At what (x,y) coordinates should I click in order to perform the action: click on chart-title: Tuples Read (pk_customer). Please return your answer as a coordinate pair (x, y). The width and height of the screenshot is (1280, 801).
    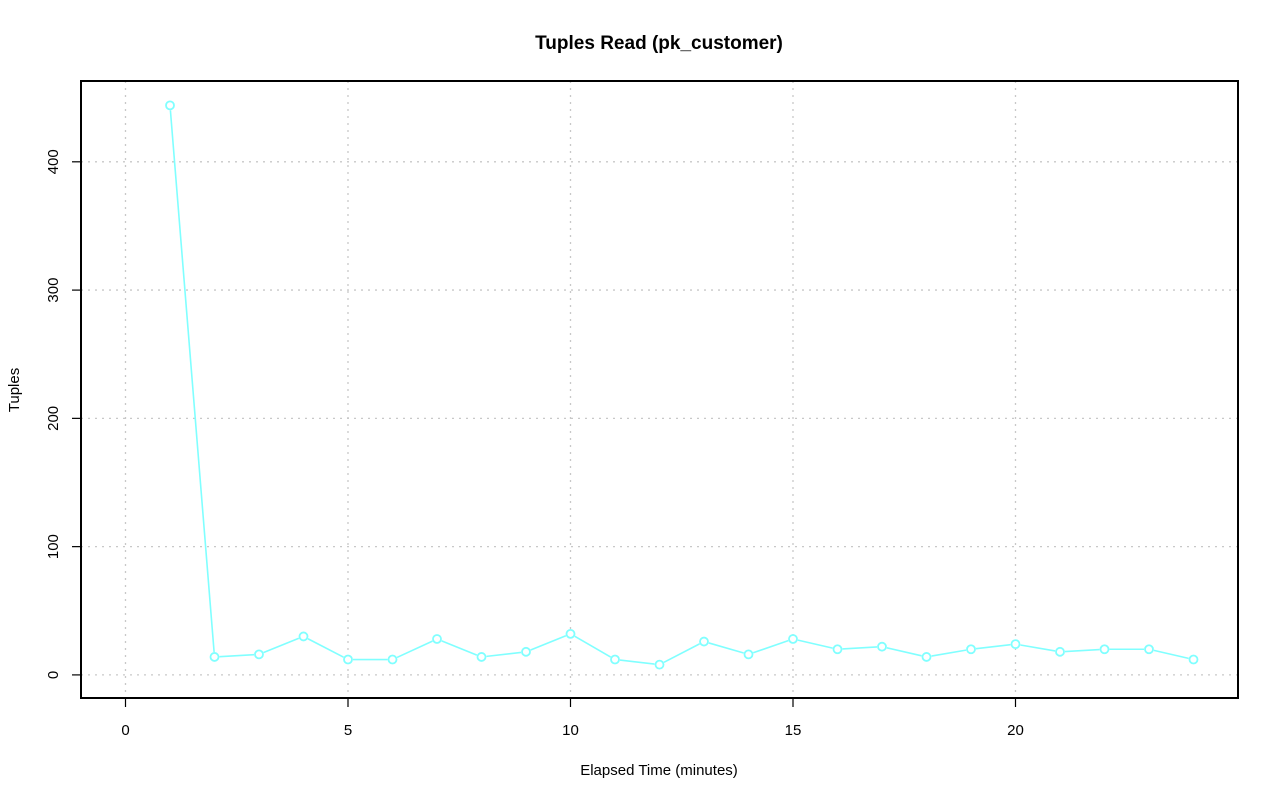
    Looking at the image, I should click on (659, 43).